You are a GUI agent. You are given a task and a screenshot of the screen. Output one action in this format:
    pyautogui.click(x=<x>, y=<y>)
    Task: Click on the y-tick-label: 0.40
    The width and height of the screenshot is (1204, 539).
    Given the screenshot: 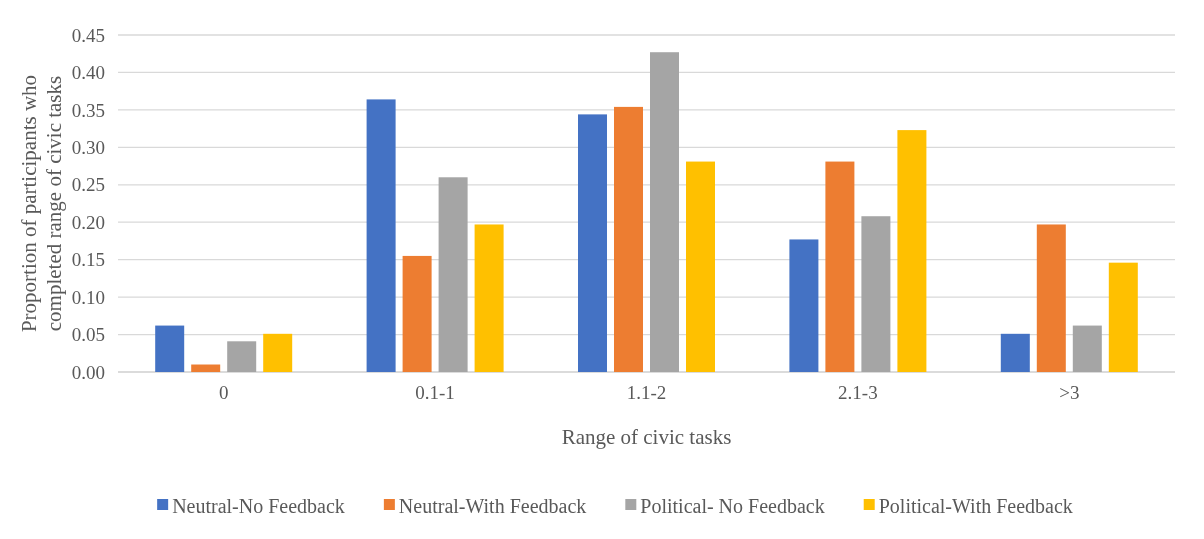 What is the action you would take?
    pyautogui.click(x=88, y=73)
    